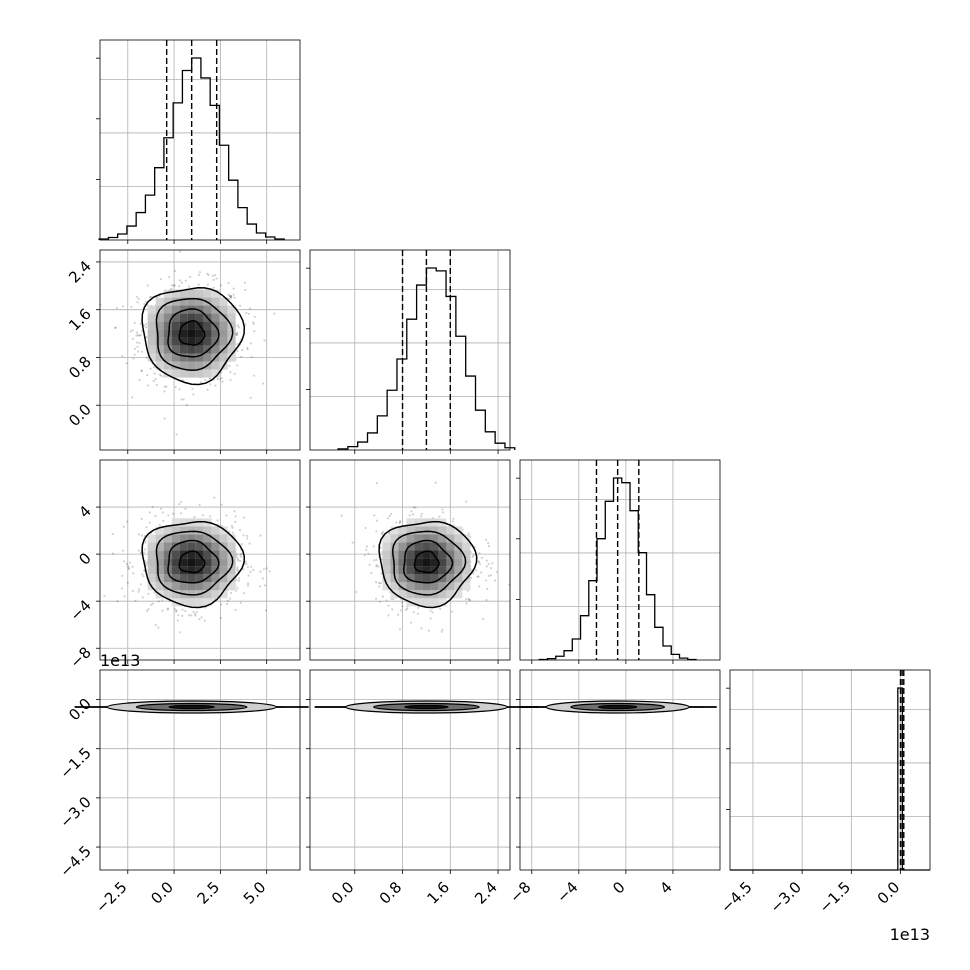 This screenshot has width=970, height=970. What do you see at coordinates (75, 763) in the screenshot?
I see `y-tick-label: −1.5` at bounding box center [75, 763].